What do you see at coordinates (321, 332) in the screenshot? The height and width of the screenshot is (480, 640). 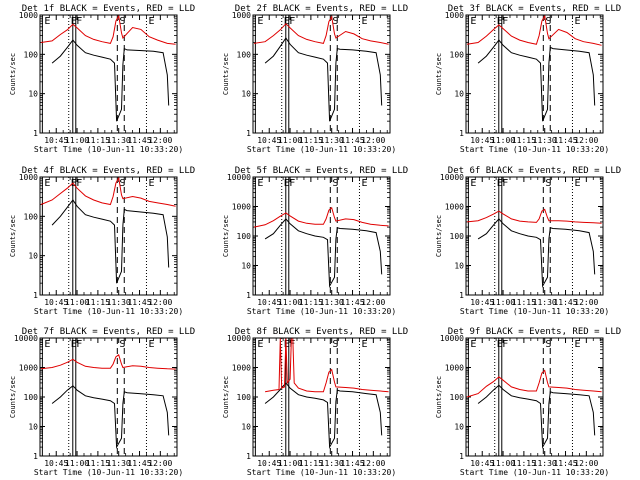 I see `panel-title: Det 8f BLACK = Events, RED = LLD` at bounding box center [321, 332].